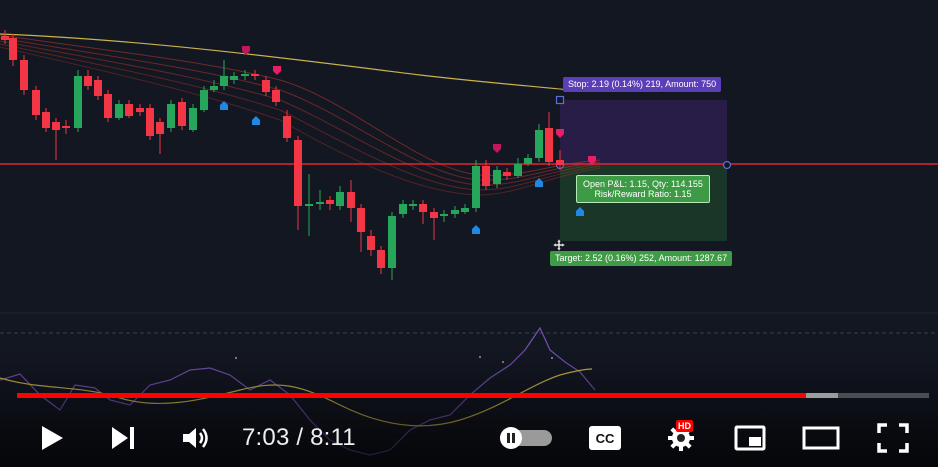  What do you see at coordinates (750, 438) in the screenshot?
I see `miniplayer-button` at bounding box center [750, 438].